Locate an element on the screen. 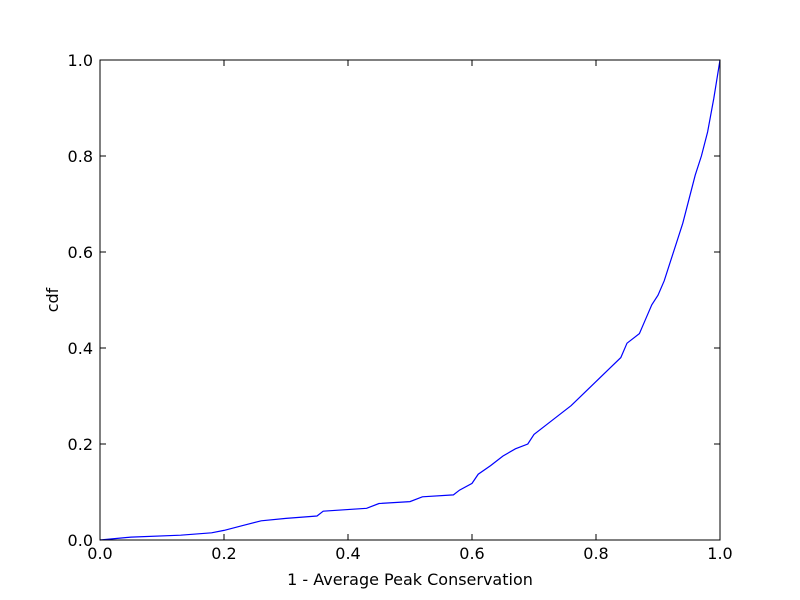 This screenshot has width=800, height=600. y-tick-label: 0.8 is located at coordinates (80, 156).